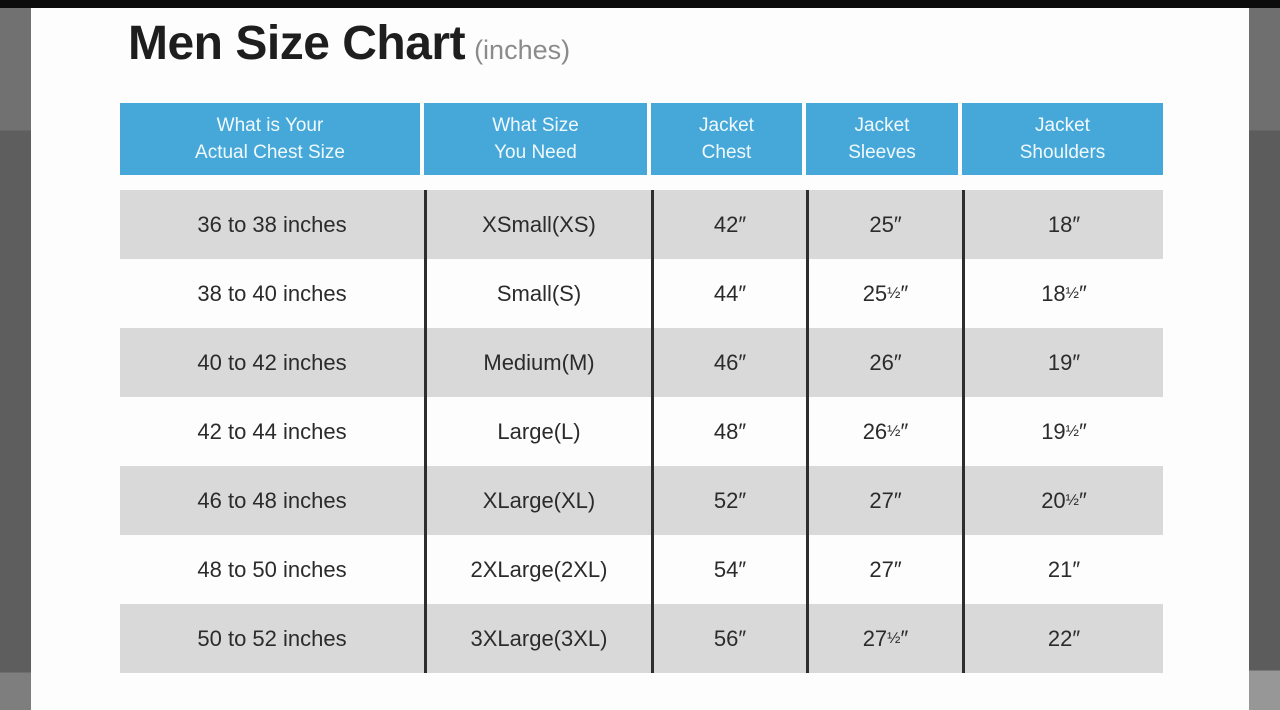  Describe the element at coordinates (1062, 152) in the screenshot. I see `header-line: Shoulders` at that location.